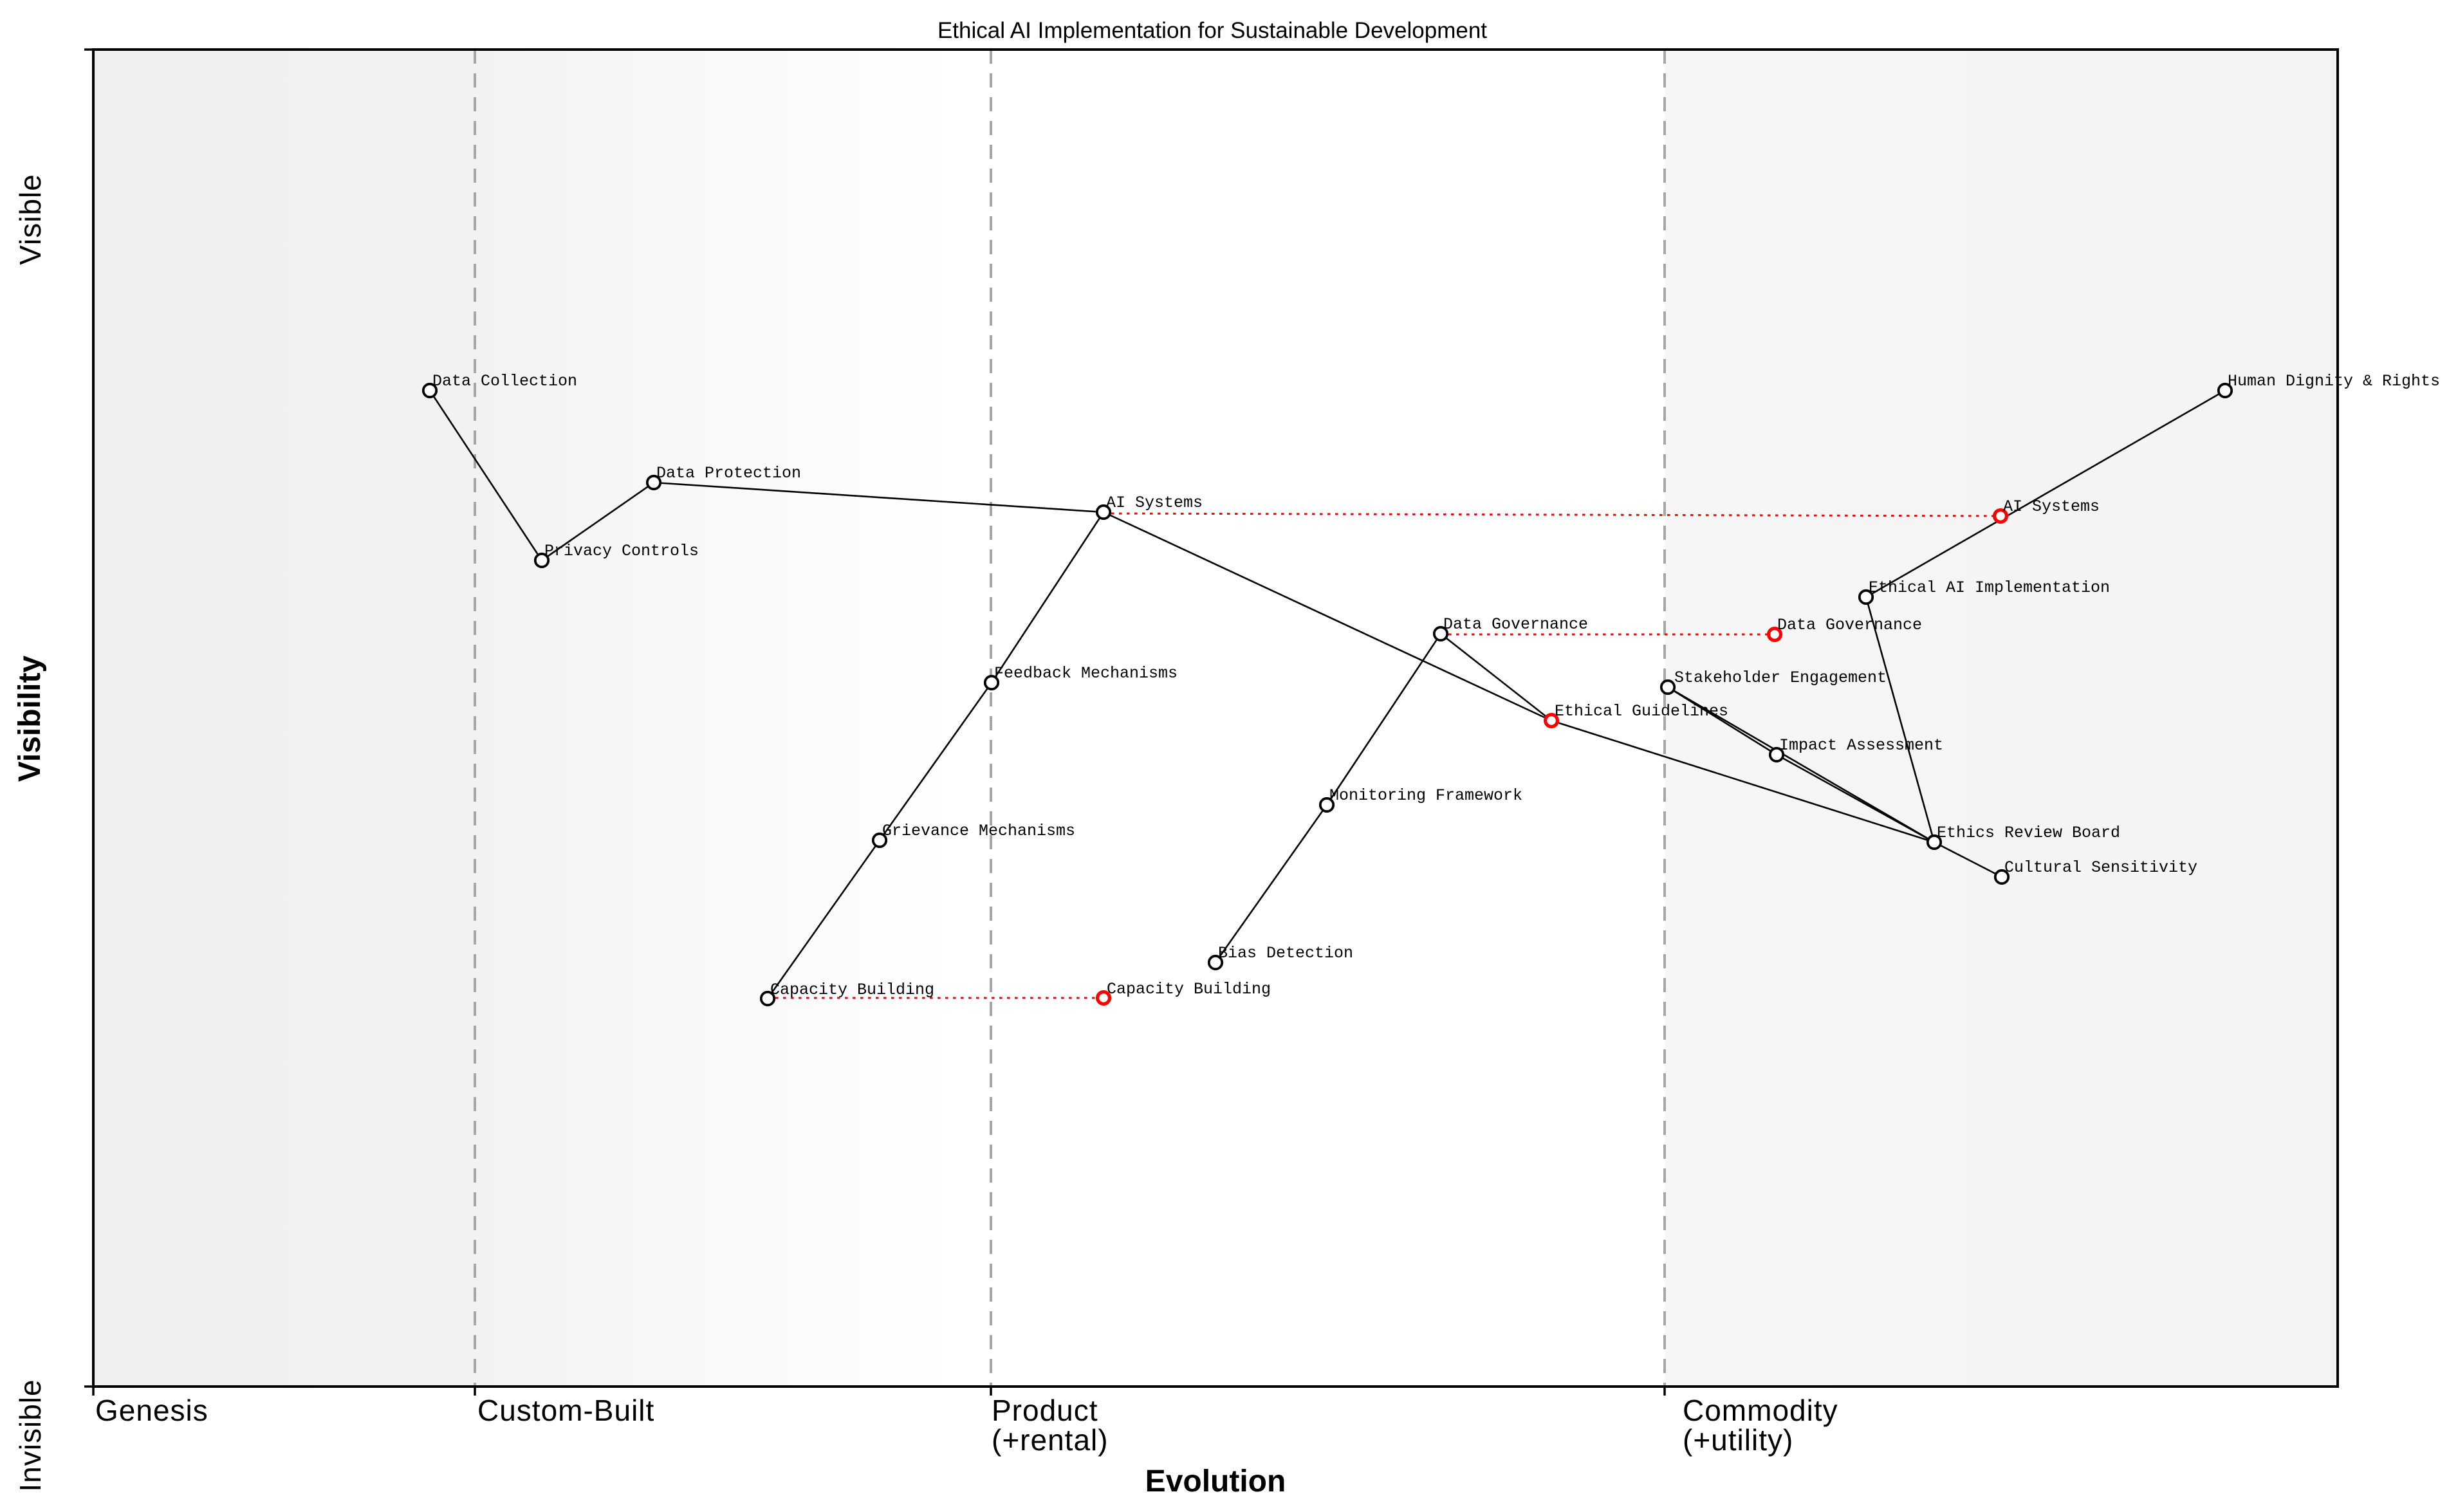 The image size is (2458, 1512). I want to click on svg-text: (+rental), so click(1050, 1440).